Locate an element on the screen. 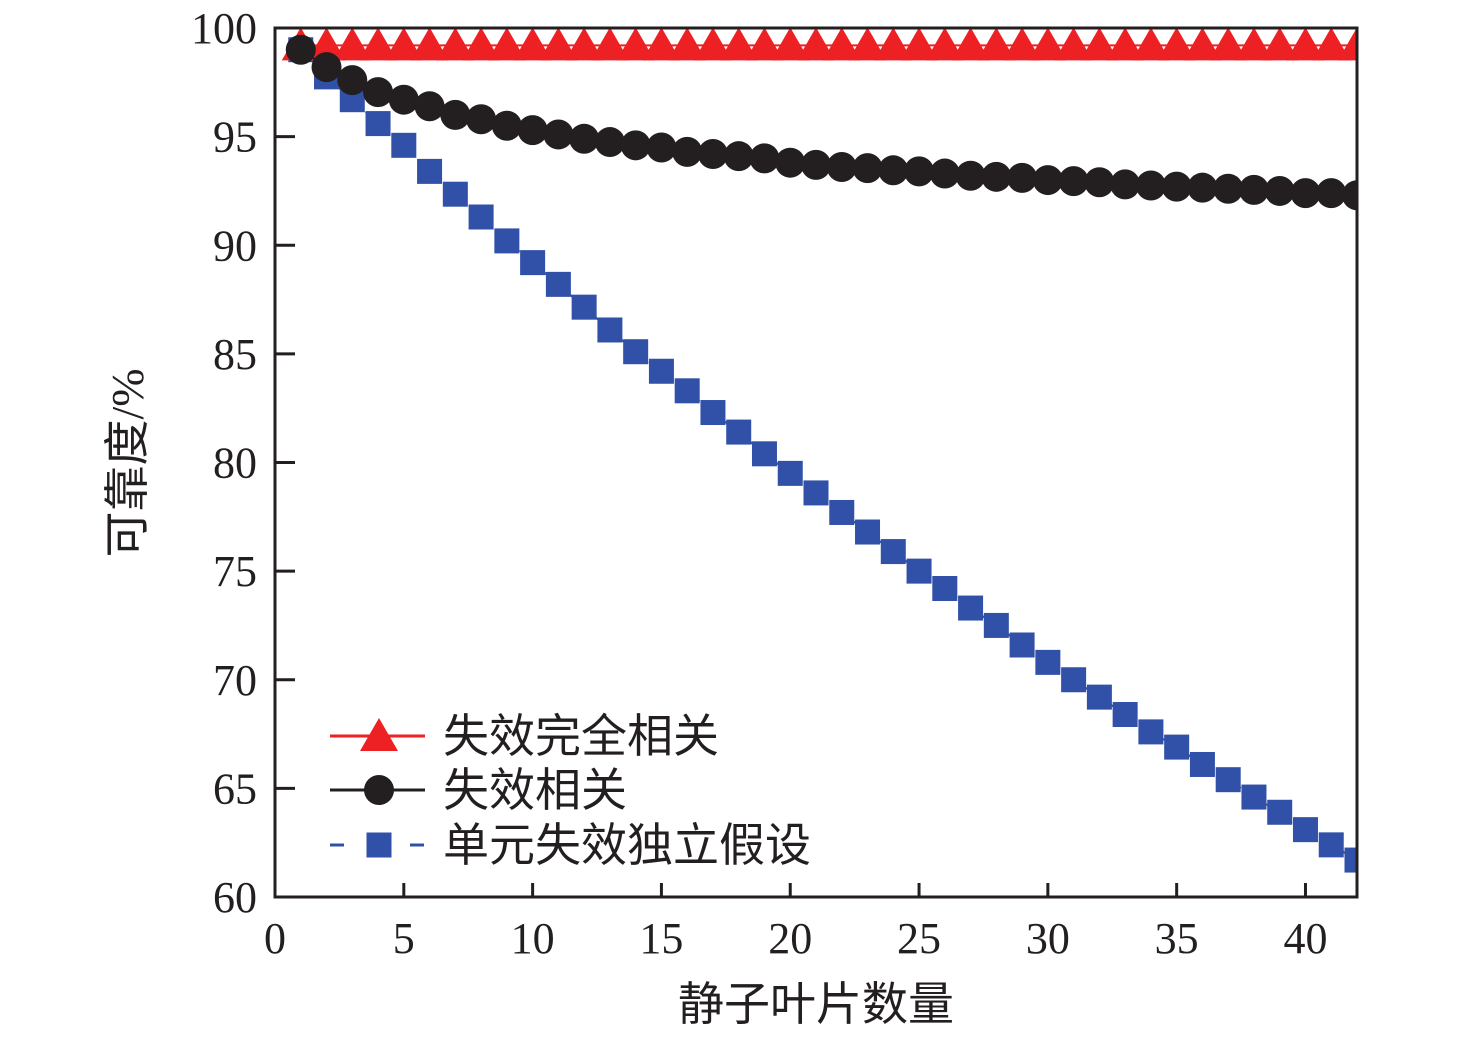 Image resolution: width=1476 pixels, height=1042 pixels. legend-item: 单元失效独立假设 is located at coordinates (570, 845).